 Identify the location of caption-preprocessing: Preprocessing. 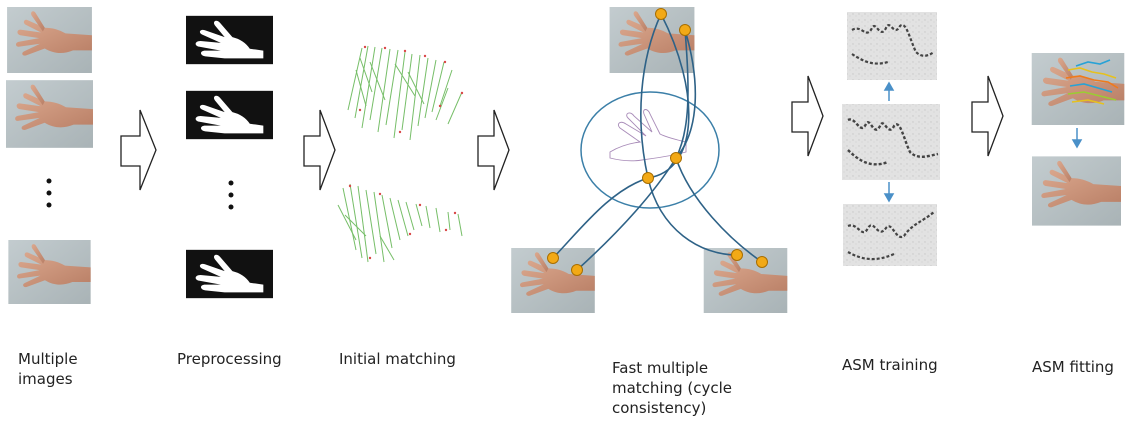
(229, 359).